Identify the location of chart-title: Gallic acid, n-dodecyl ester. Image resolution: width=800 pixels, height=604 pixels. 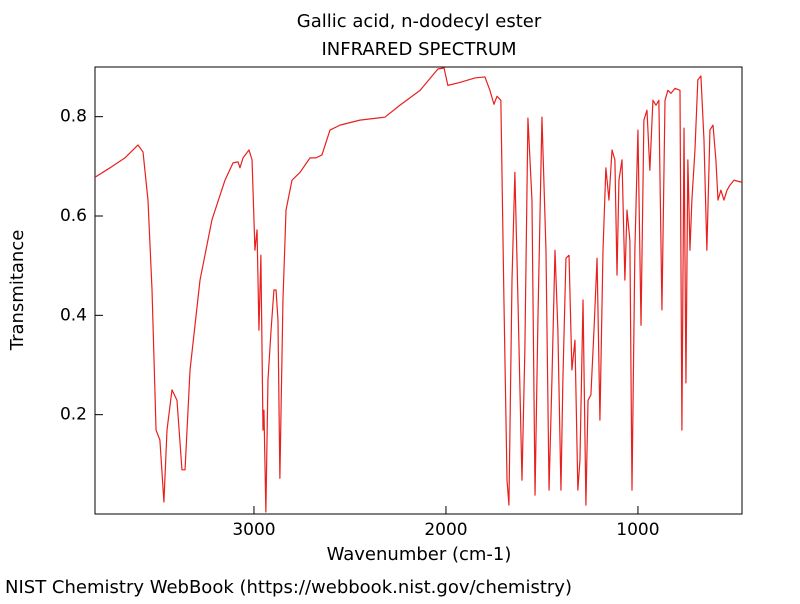
(419, 21).